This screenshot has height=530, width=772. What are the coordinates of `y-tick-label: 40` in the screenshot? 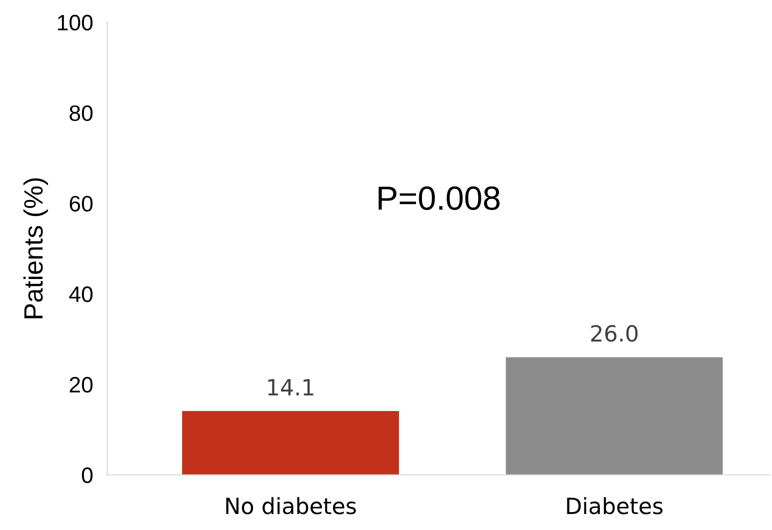 It's located at (81, 294).